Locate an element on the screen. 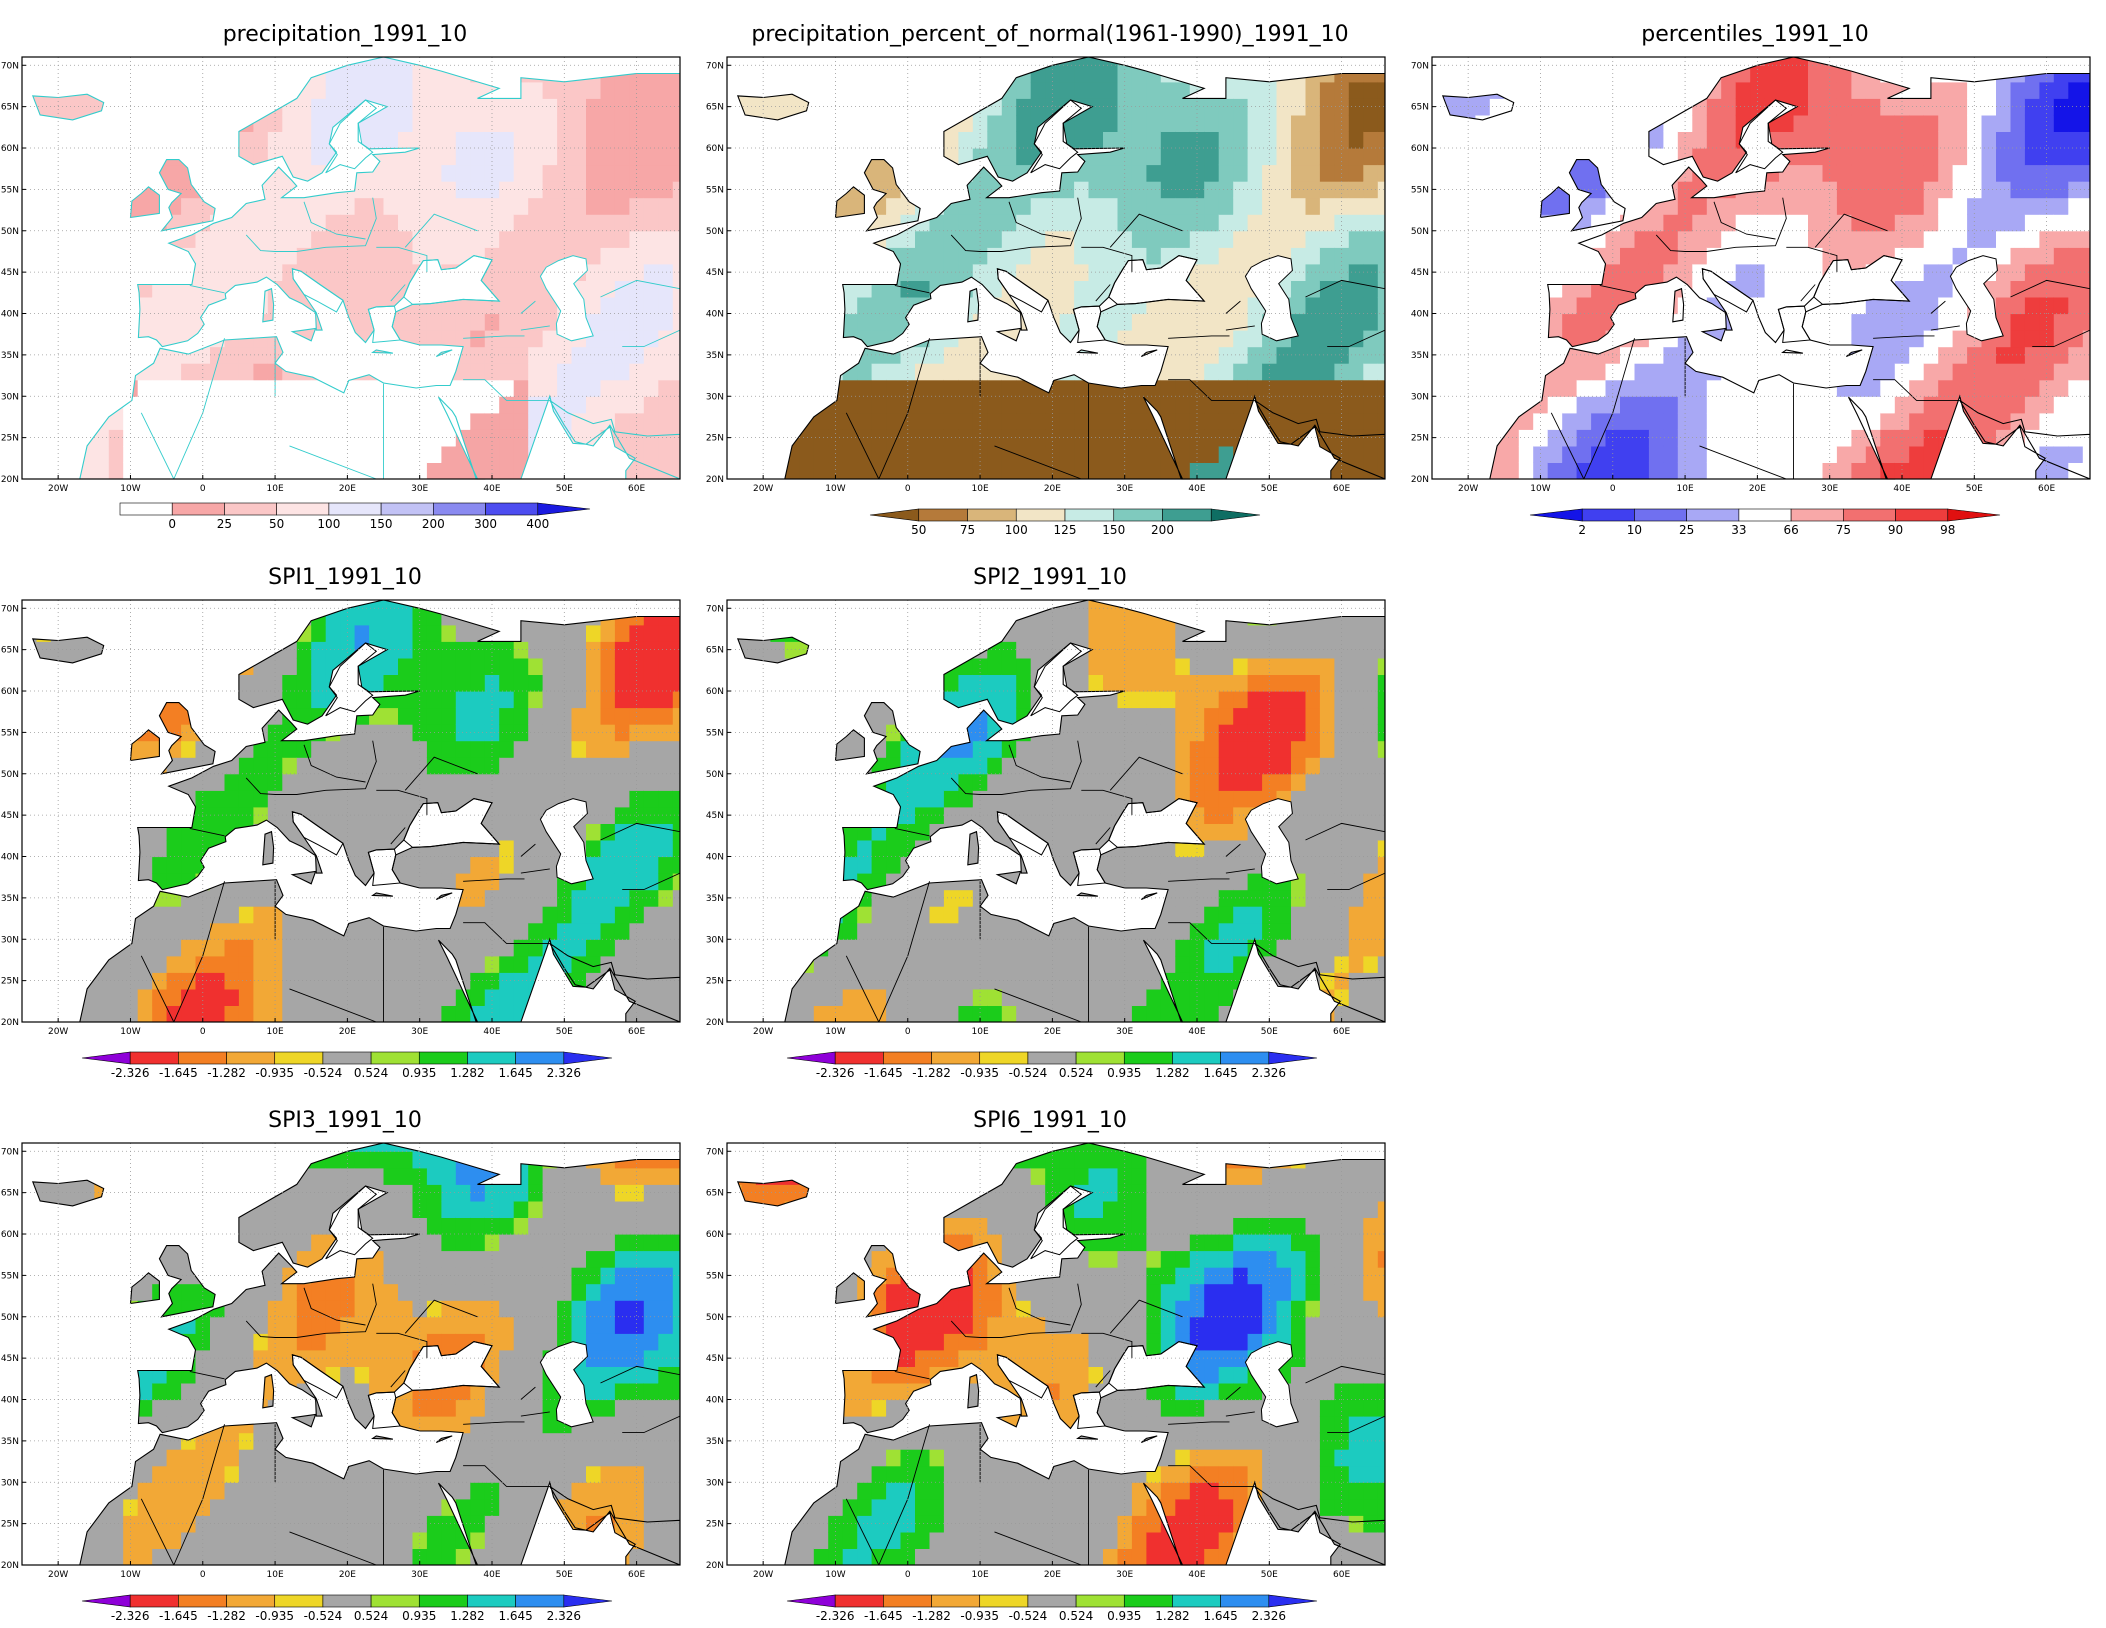  lat-tick-label: 50N is located at coordinates (715, 232).